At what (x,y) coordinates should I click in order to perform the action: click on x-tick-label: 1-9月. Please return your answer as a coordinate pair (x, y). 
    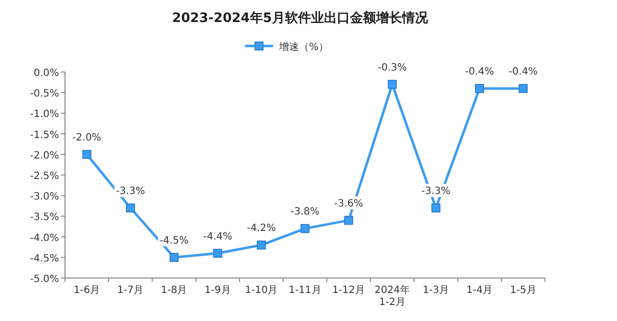
    Looking at the image, I should click on (217, 290).